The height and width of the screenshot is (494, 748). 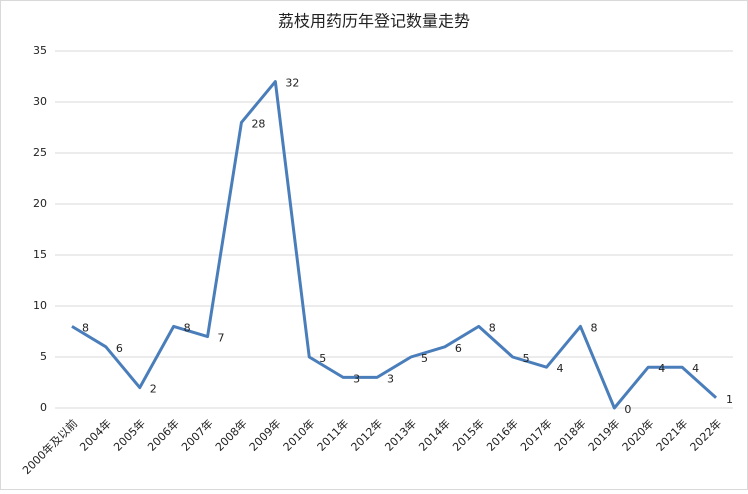 I want to click on data-label: 2, so click(x=153, y=389).